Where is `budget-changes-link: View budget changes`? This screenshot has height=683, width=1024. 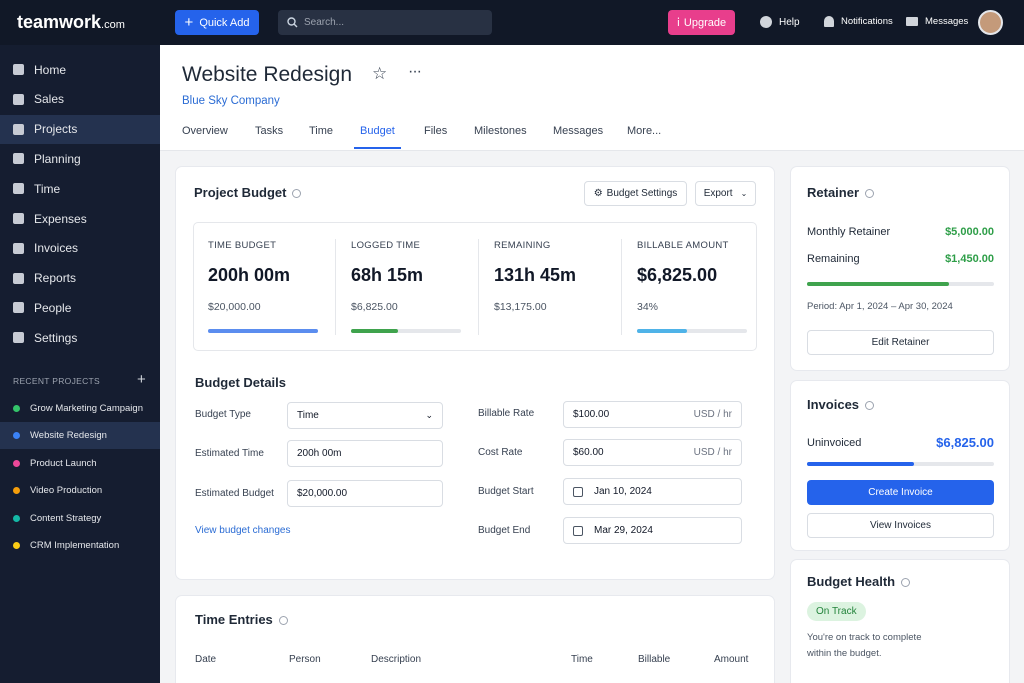 budget-changes-link: View budget changes is located at coordinates (243, 530).